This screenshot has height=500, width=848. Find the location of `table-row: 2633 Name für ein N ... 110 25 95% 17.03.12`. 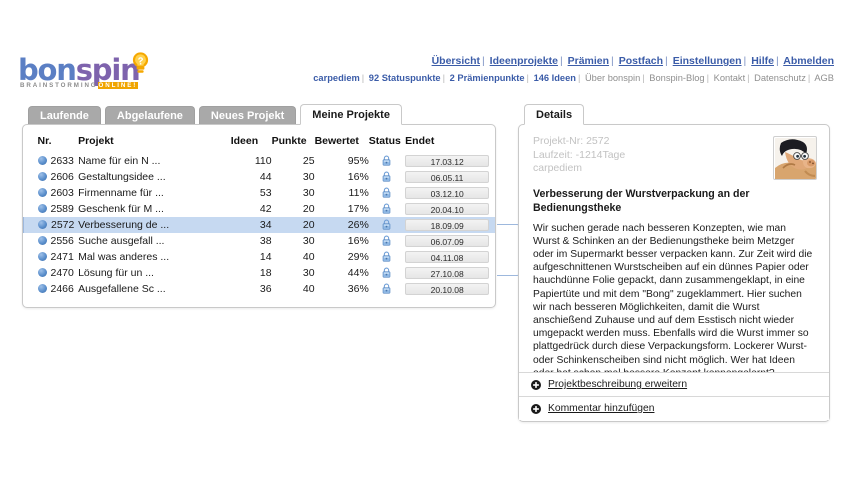

table-row: 2633 Name für ein N ... 110 25 95% 17.03.12 is located at coordinates (260, 161).